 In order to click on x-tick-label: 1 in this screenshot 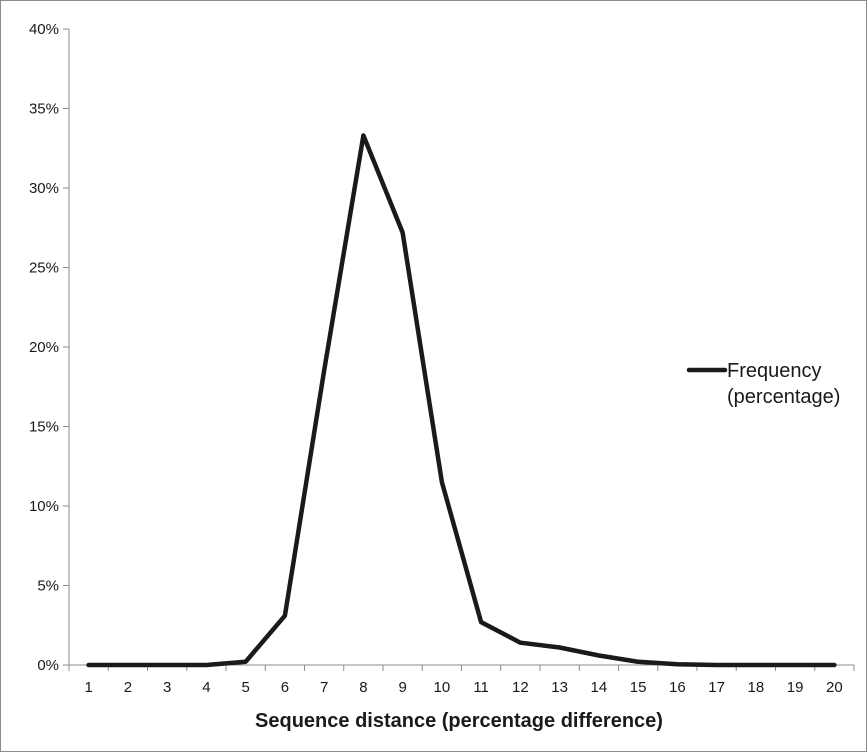, I will do `click(88, 687)`.